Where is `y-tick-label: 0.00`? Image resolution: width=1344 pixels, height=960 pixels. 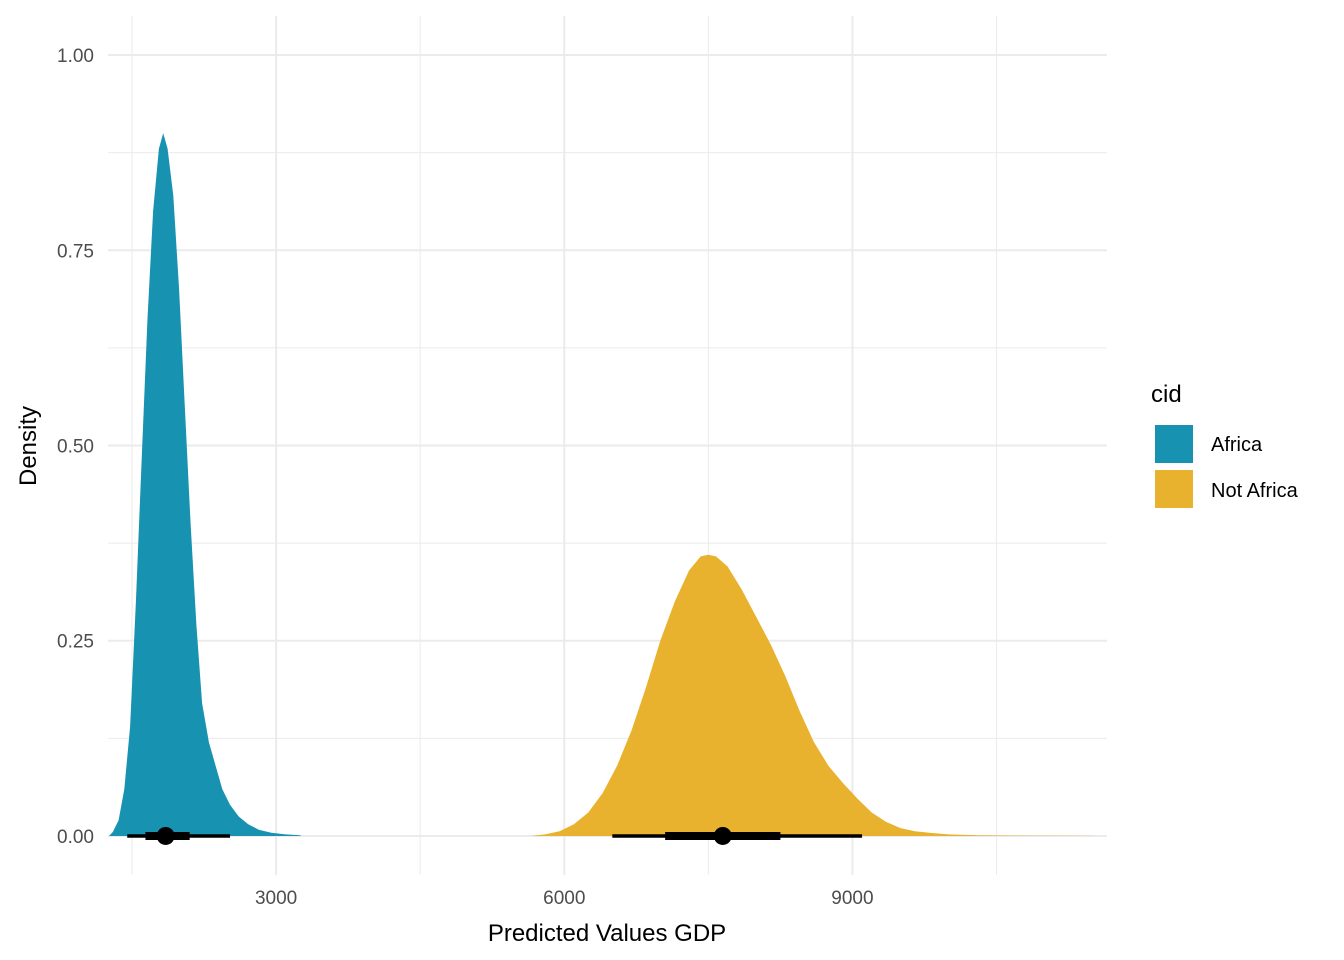 y-tick-label: 0.00 is located at coordinates (75, 837).